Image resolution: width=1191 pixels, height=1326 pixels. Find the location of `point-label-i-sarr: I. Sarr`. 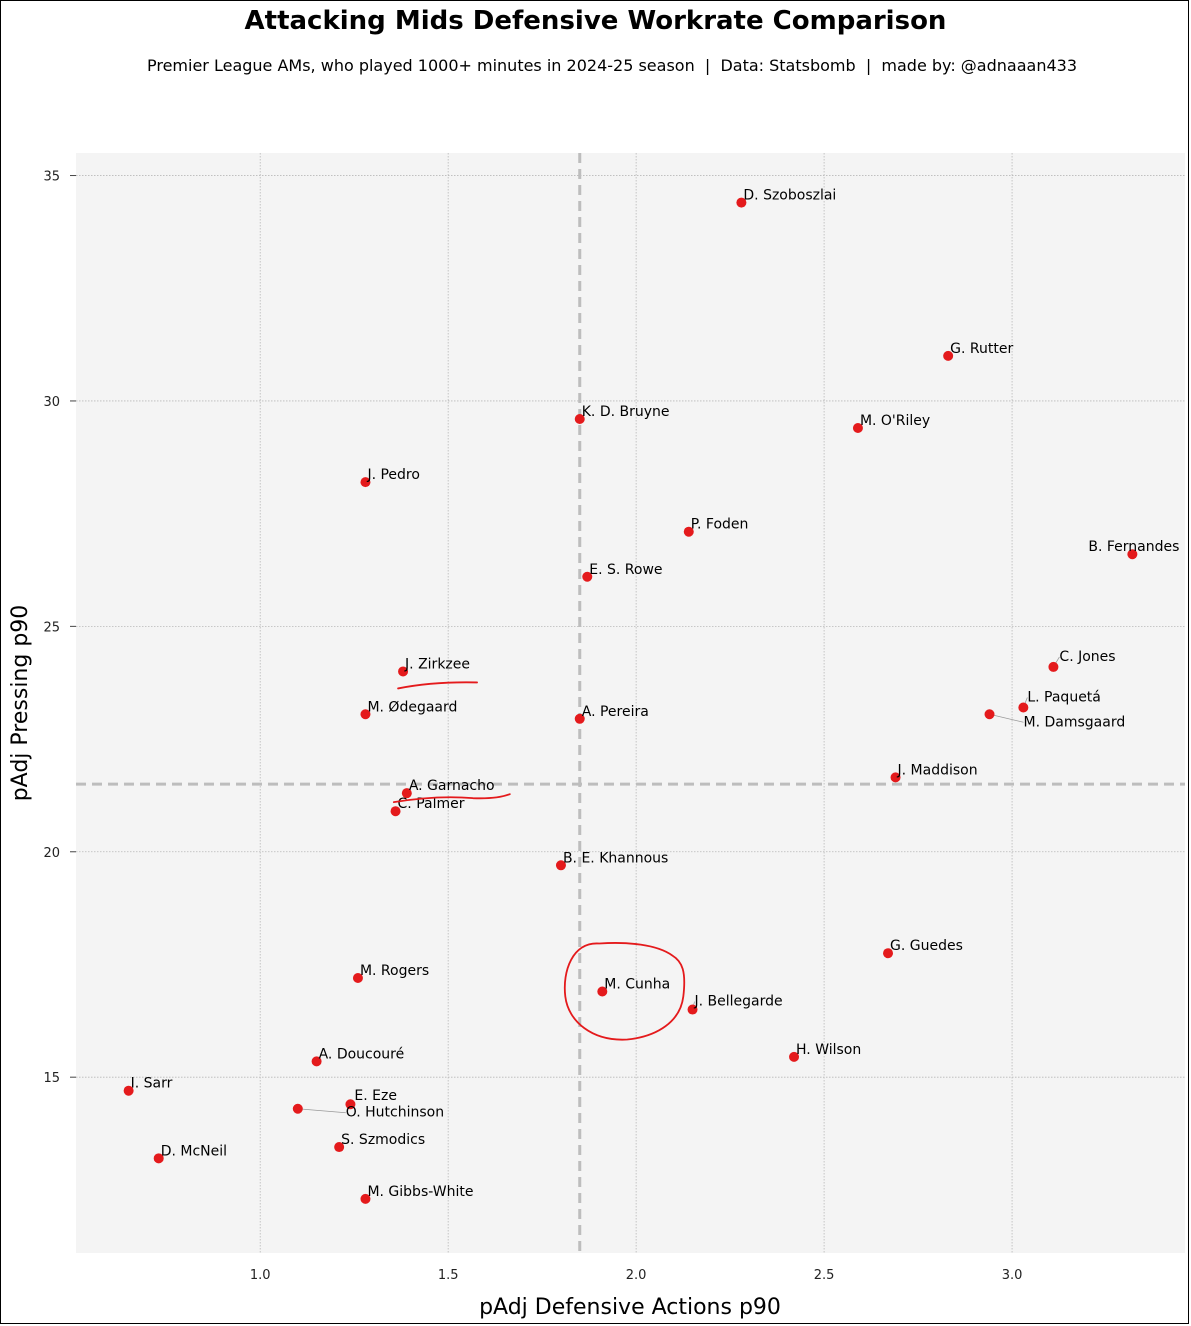

point-label-i-sarr: I. Sarr is located at coordinates (152, 1084).